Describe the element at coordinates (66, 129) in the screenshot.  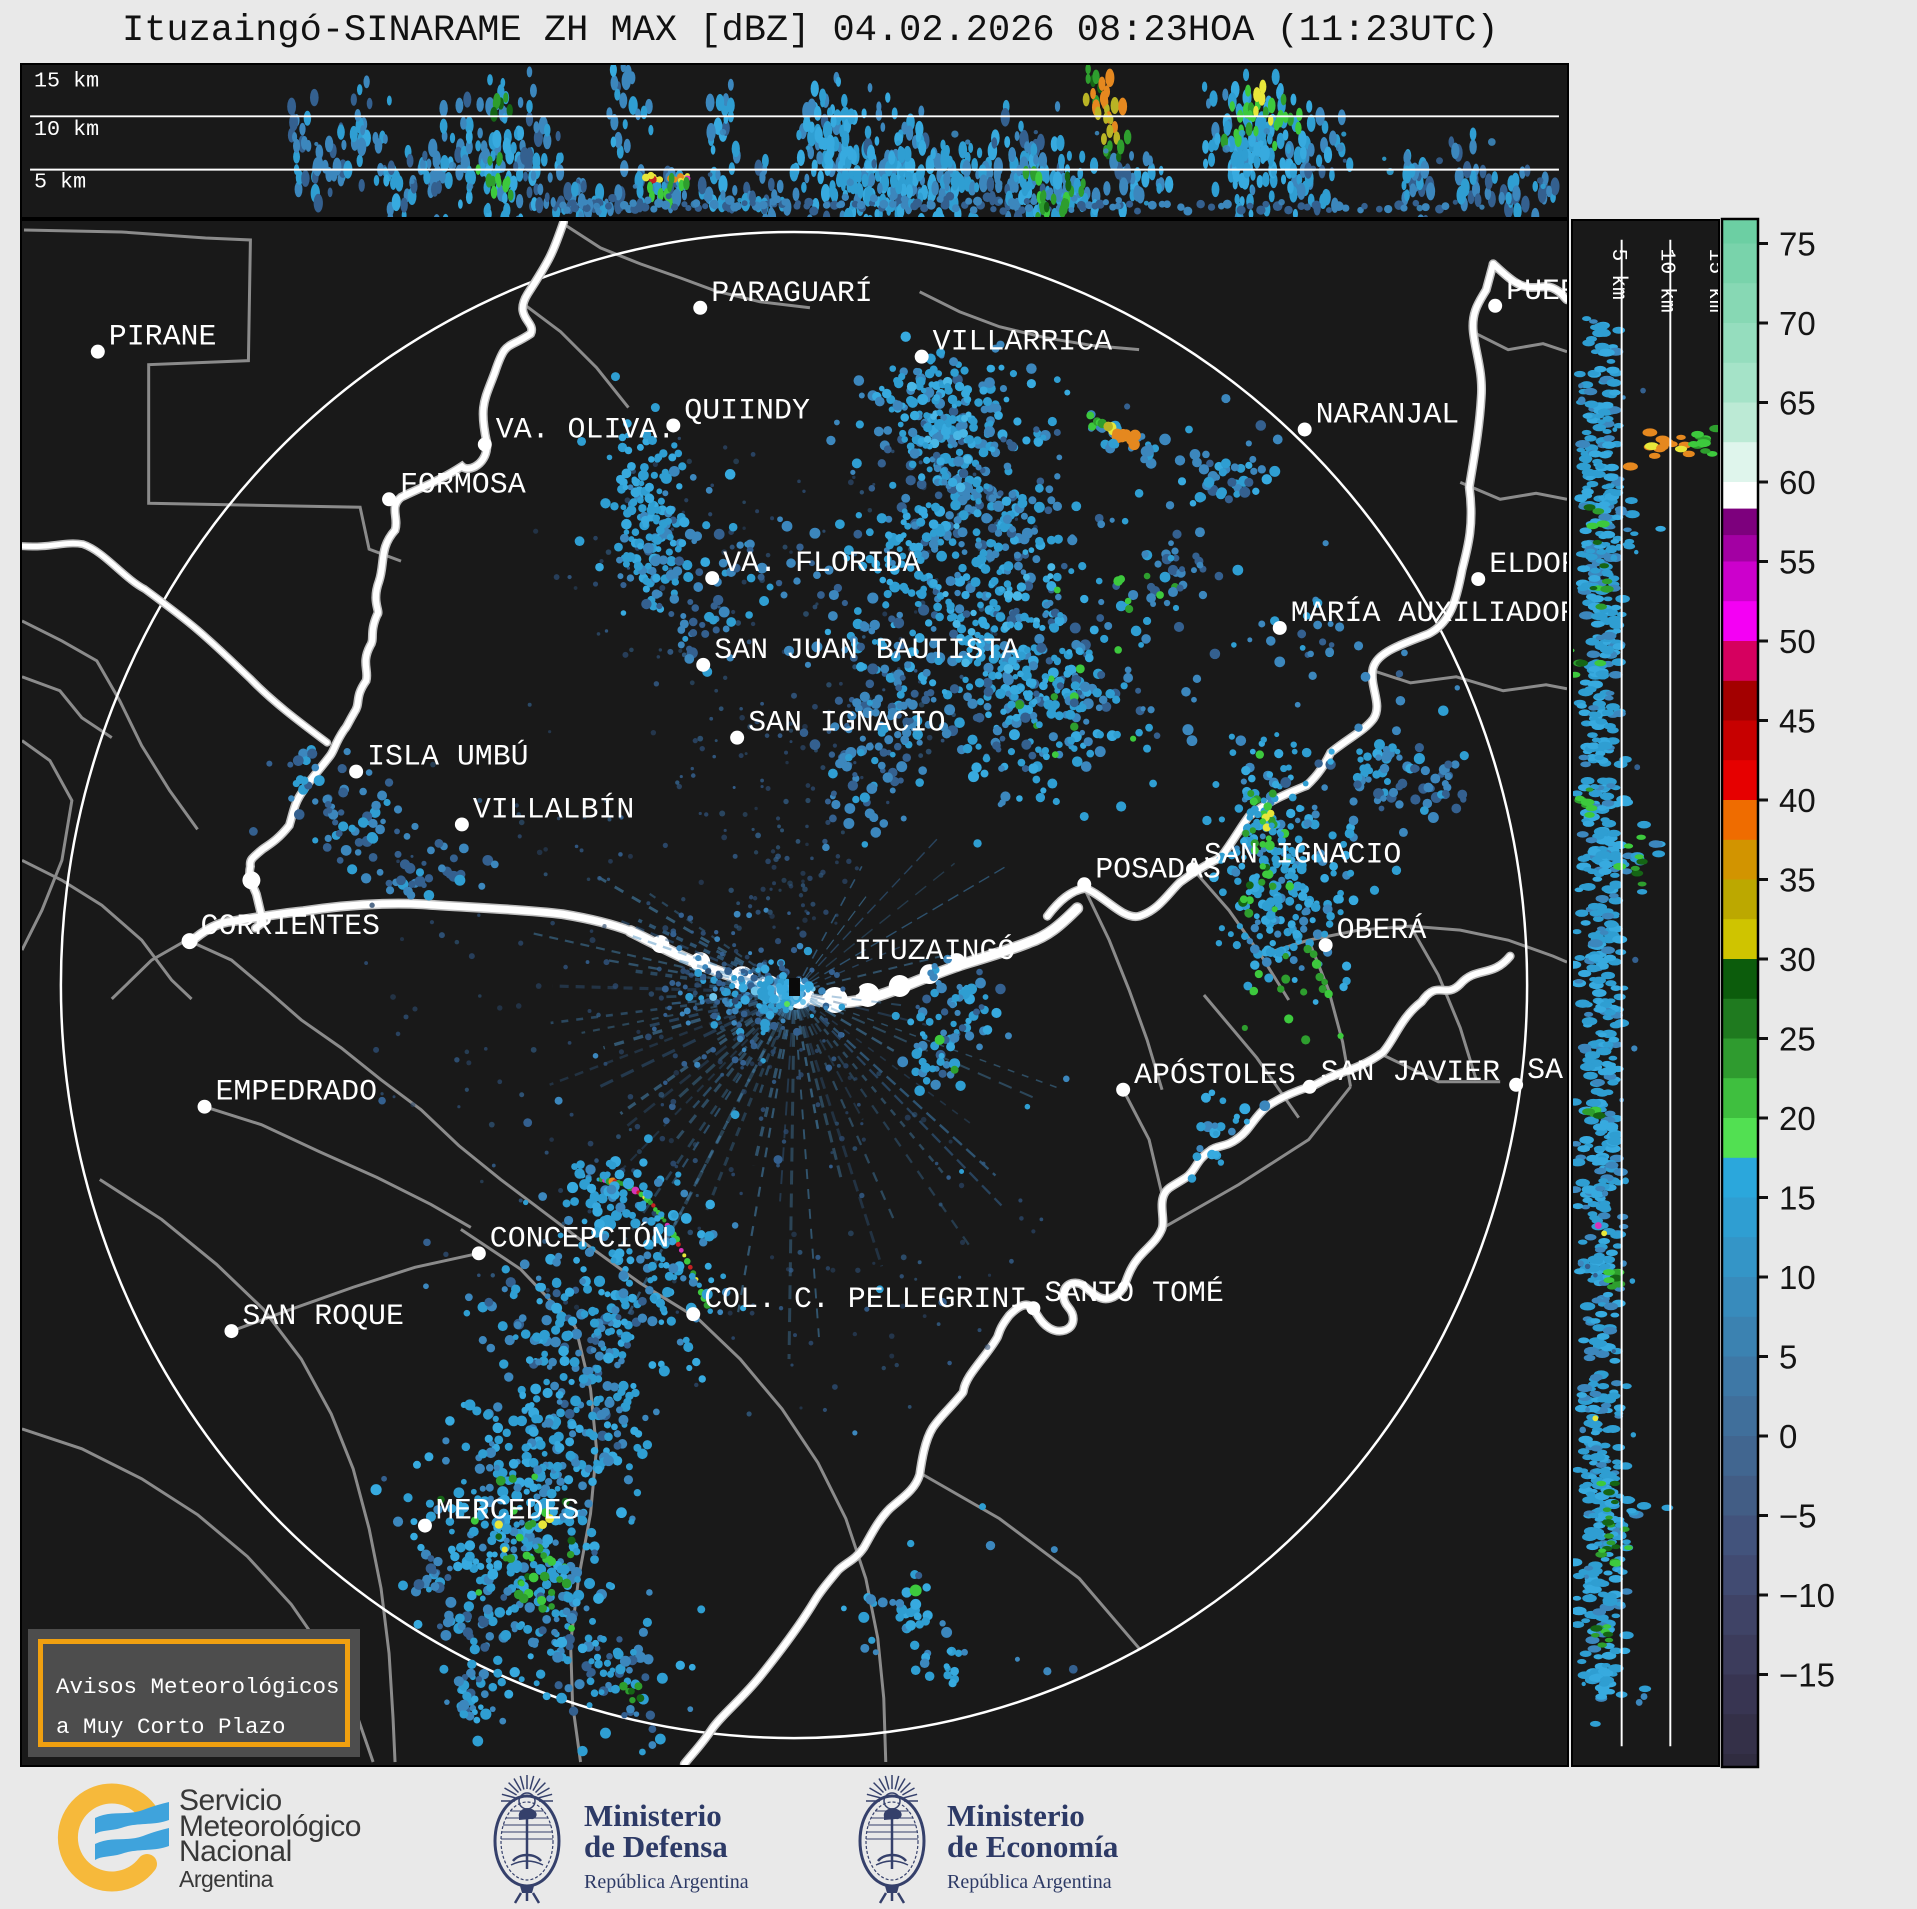
I see `svg-text: 10 km` at that location.